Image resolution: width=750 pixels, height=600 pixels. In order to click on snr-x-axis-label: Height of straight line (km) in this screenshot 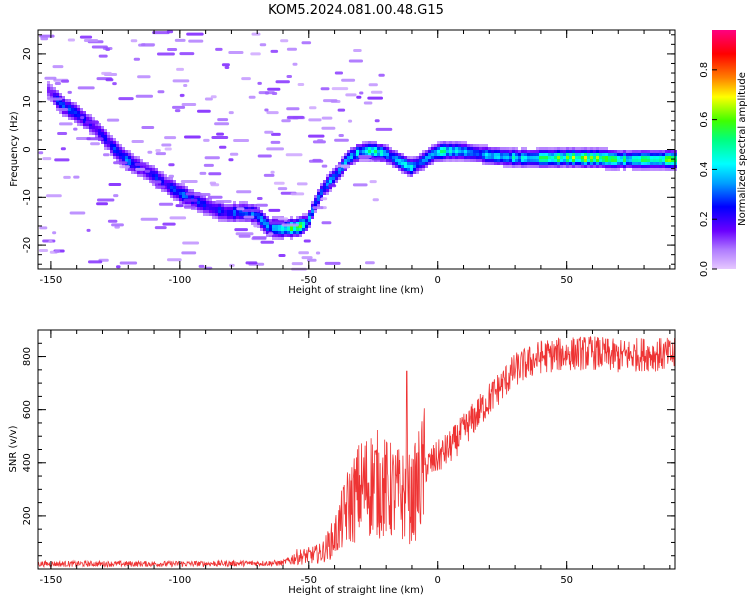, I will do `click(356, 590)`.